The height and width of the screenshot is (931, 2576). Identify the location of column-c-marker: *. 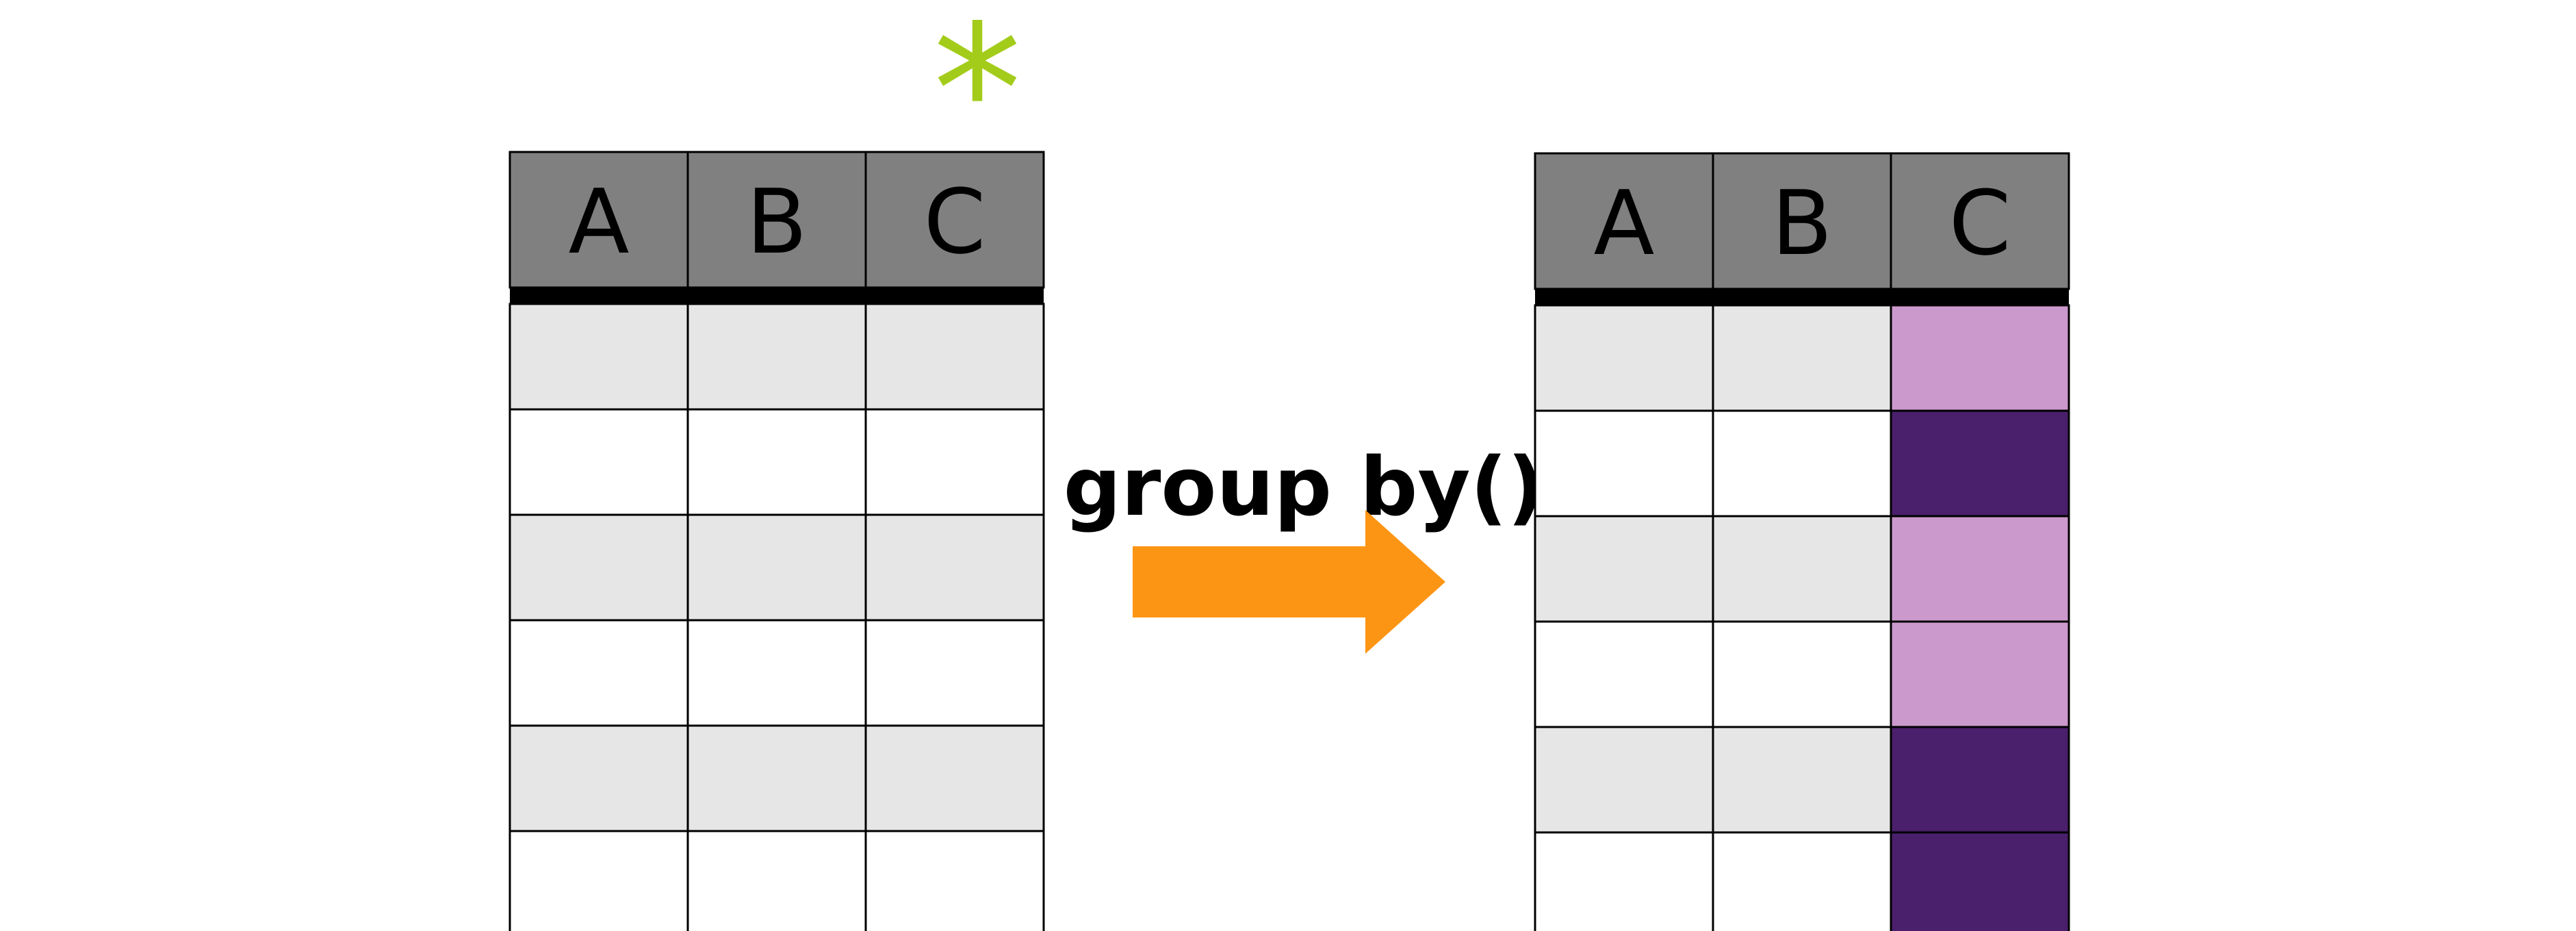
(977, 97).